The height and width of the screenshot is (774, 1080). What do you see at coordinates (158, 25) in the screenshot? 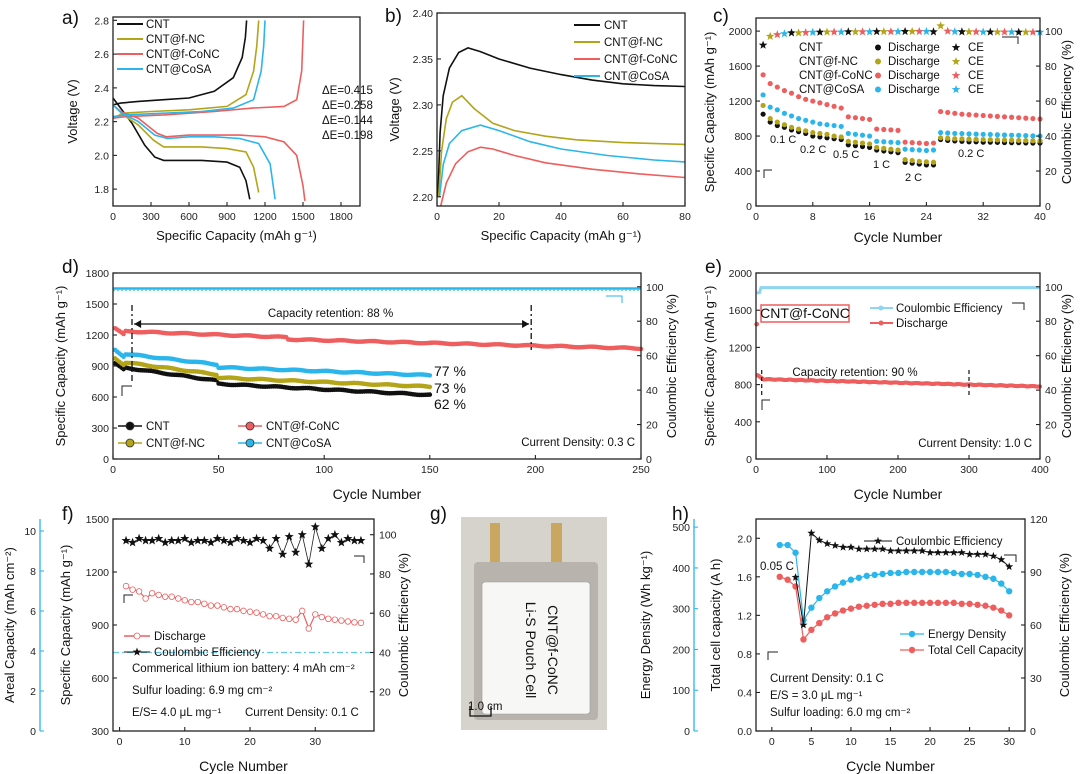
I see `legend-label-a: CNT` at bounding box center [158, 25].